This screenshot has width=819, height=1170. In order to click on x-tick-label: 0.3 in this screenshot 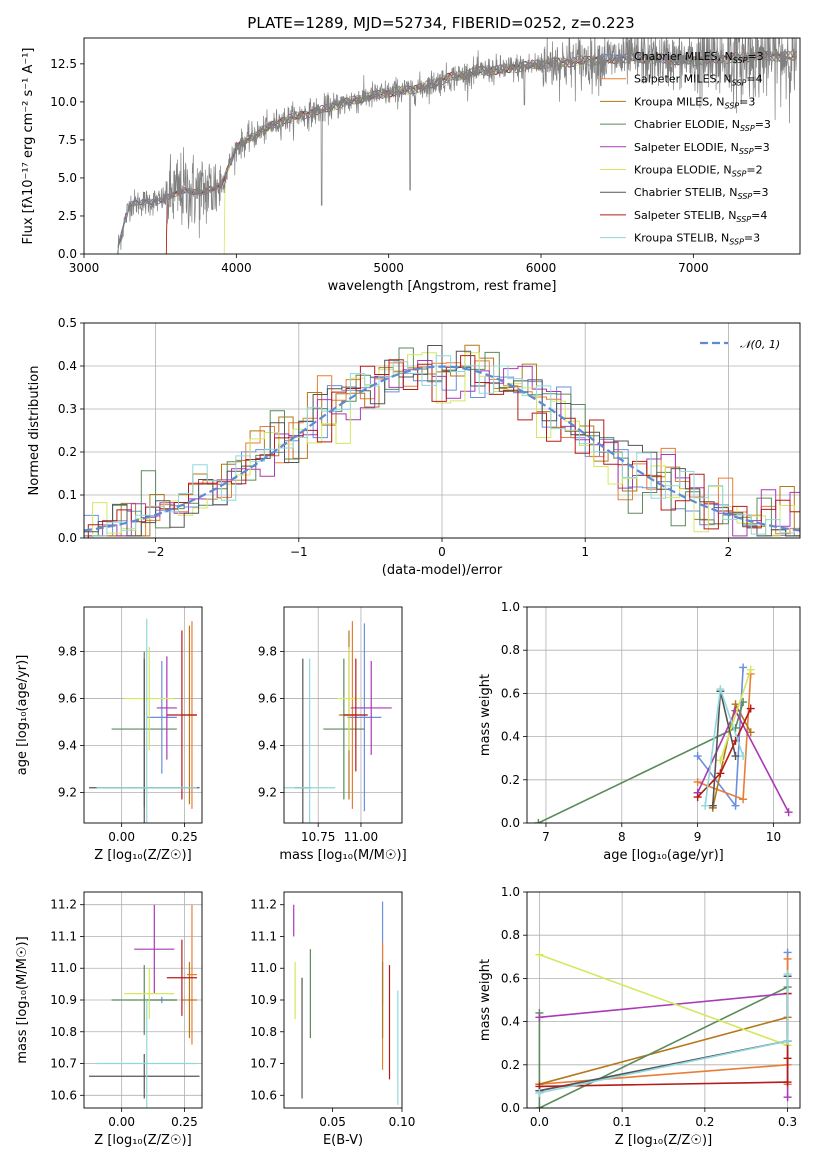, I will do `click(787, 1122)`.